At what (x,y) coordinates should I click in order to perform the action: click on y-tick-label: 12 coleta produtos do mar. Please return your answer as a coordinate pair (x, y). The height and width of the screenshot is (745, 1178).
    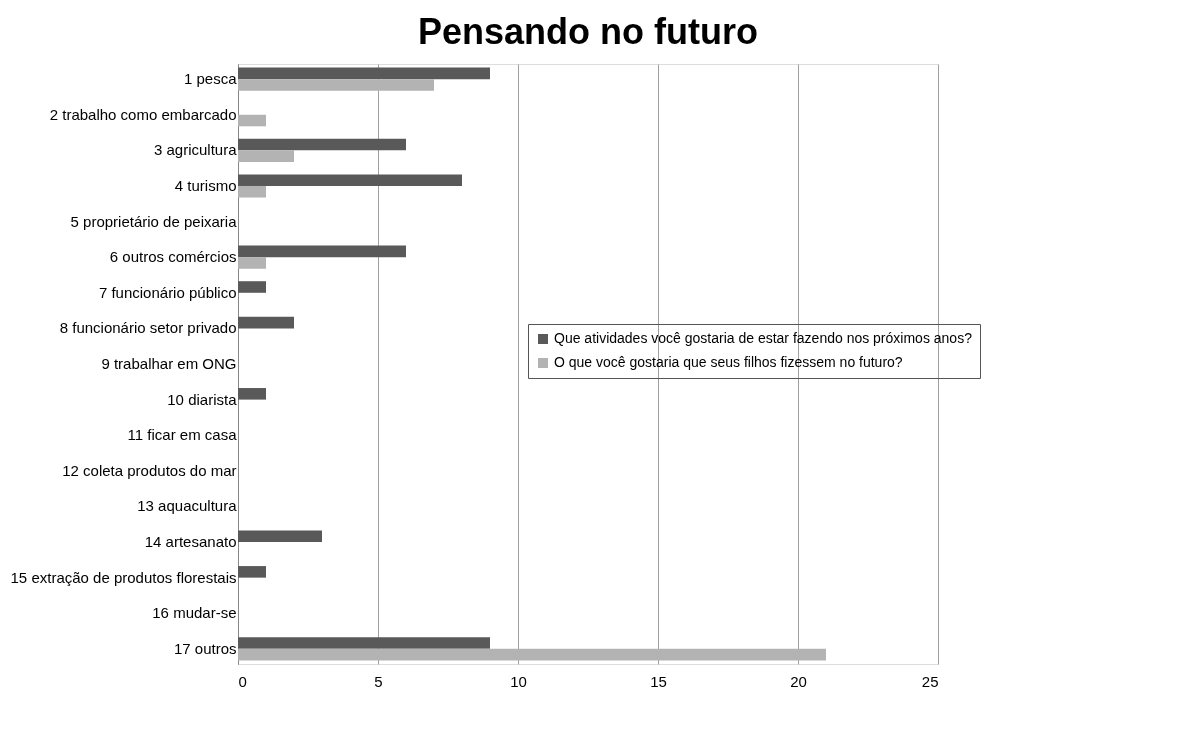
    Looking at the image, I should click on (149, 470).